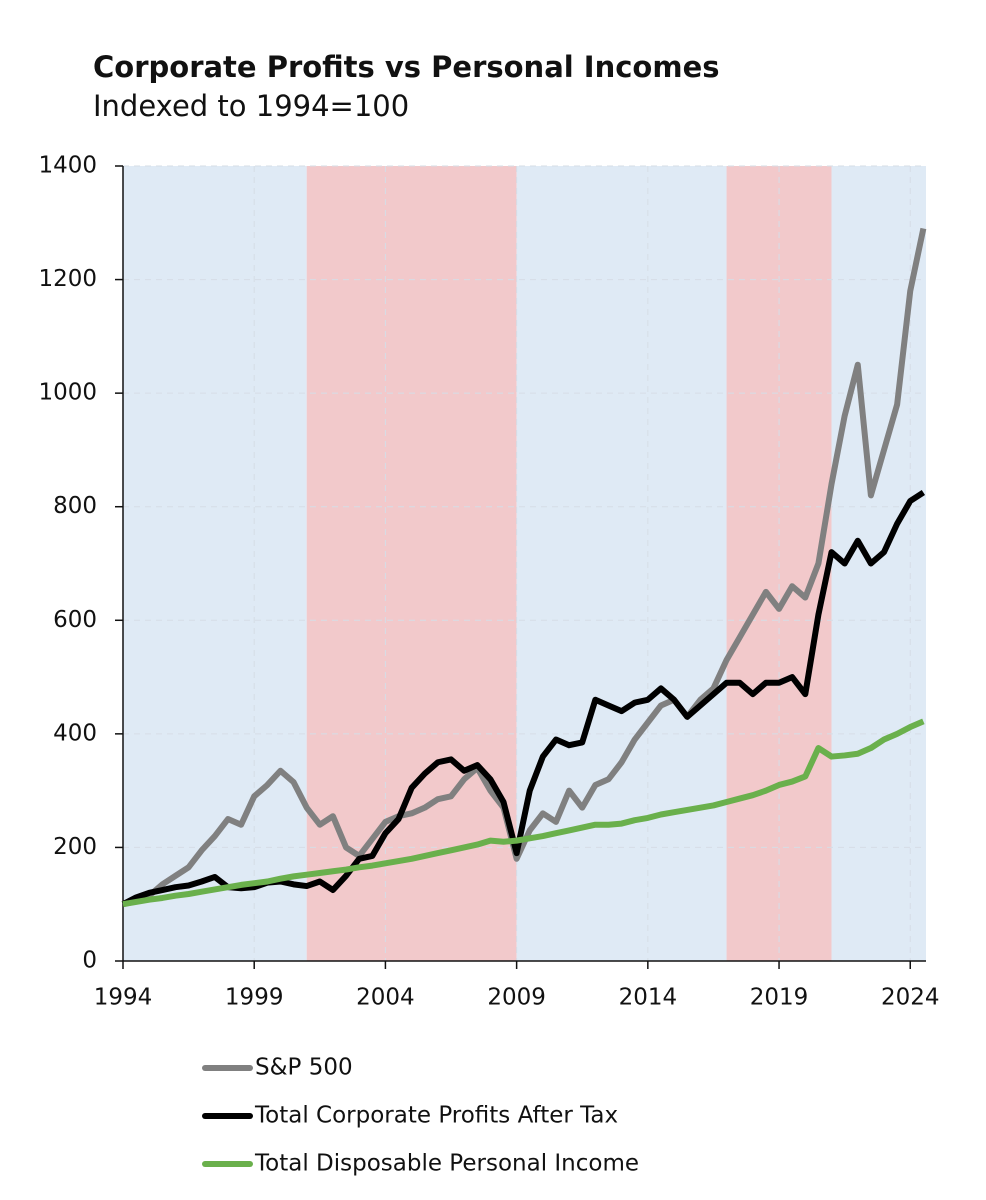 The height and width of the screenshot is (1200, 986). What do you see at coordinates (251, 106) in the screenshot?
I see `chart-subtitle: Indexed to 1994=100` at bounding box center [251, 106].